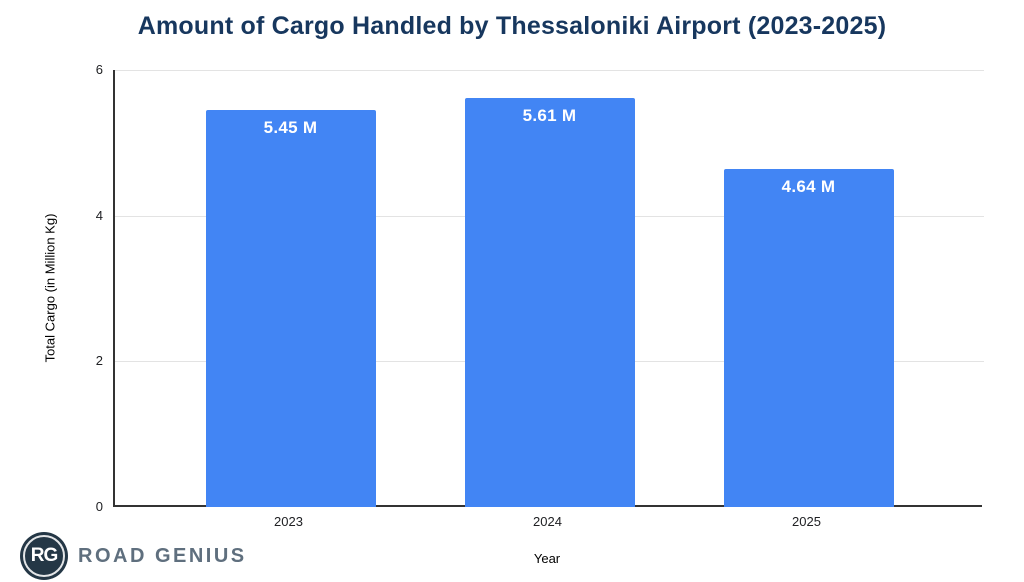  What do you see at coordinates (549, 116) in the screenshot?
I see `bar-value-label-2024: 5.61 M` at bounding box center [549, 116].